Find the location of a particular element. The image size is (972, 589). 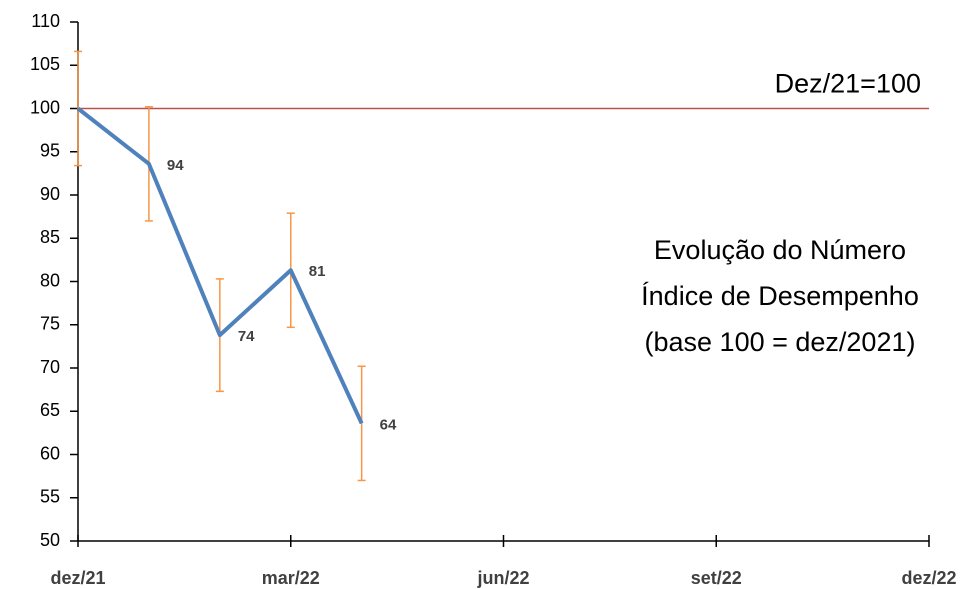

annotation: Evolução do Número is located at coordinates (780, 250).